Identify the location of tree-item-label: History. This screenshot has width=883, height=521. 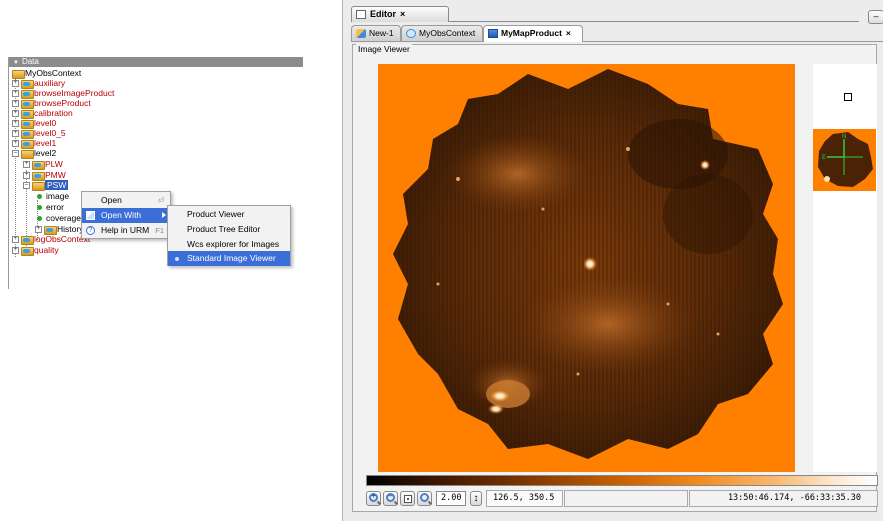
(70, 229).